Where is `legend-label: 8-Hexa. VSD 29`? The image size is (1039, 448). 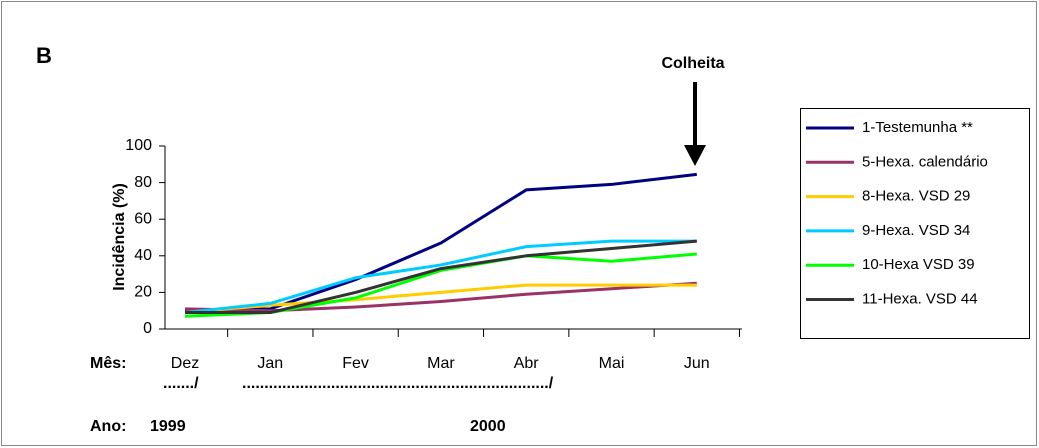
legend-label: 8-Hexa. VSD 29 is located at coordinates (916, 196).